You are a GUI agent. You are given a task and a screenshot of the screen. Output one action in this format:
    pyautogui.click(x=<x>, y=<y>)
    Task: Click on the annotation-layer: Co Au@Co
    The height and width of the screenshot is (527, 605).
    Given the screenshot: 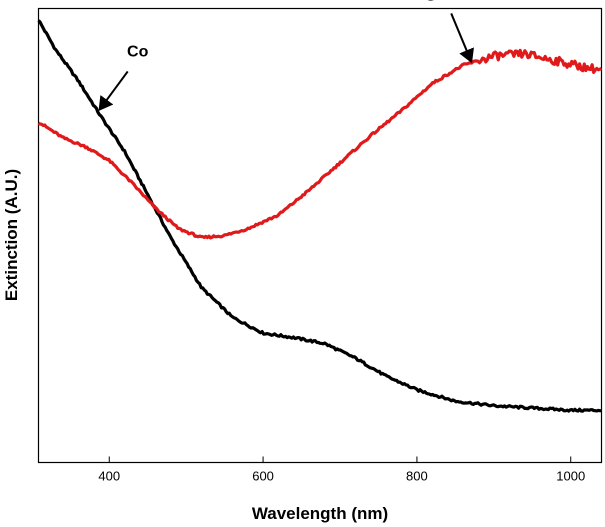 What is the action you would take?
    pyautogui.click(x=286, y=56)
    